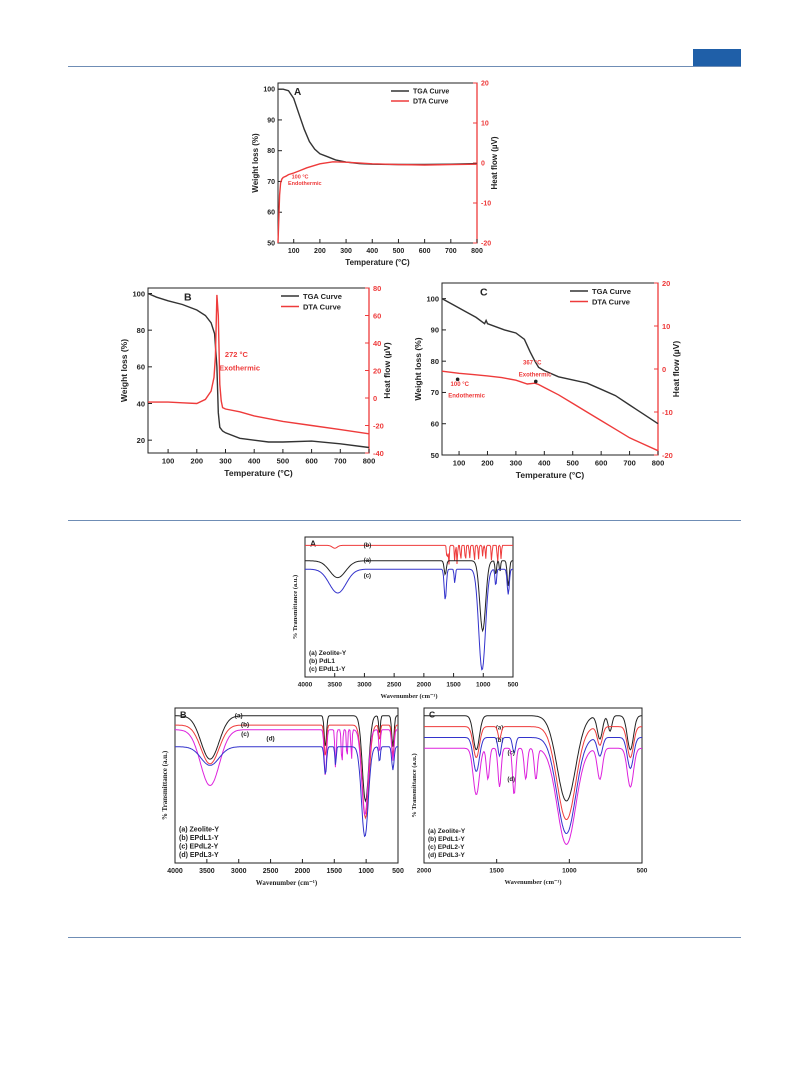 This screenshot has height=1067, width=809. Describe the element at coordinates (367, 577) in the screenshot. I see `series-label: (c)` at that location.